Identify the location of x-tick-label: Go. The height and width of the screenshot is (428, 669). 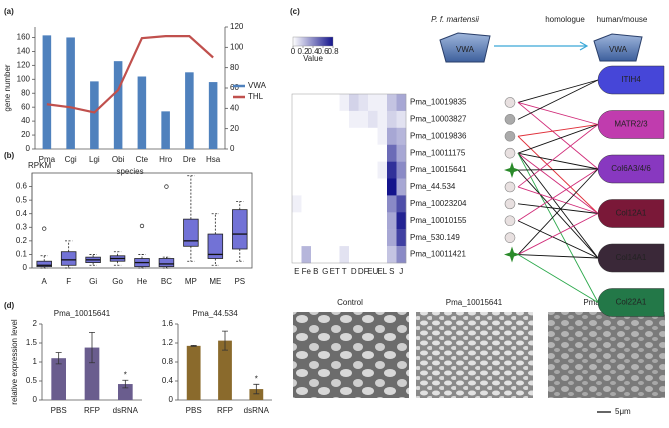
(117, 281).